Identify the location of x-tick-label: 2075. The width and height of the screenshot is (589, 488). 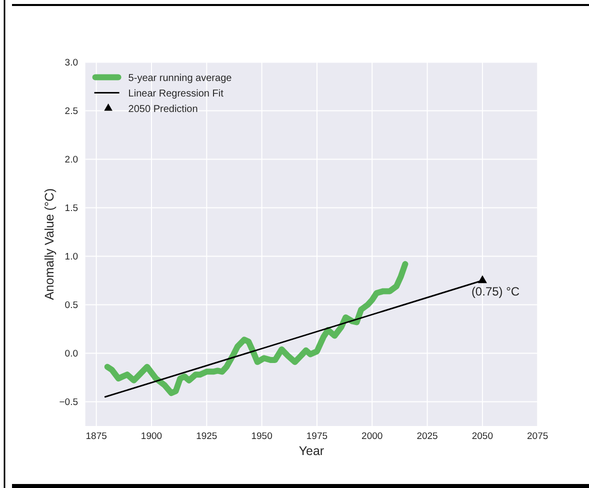
(537, 436).